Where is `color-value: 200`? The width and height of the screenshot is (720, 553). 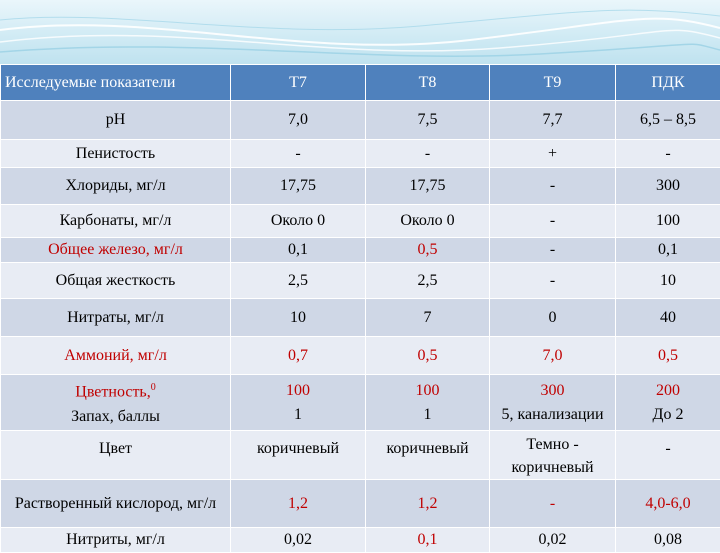 color-value: 200 is located at coordinates (668, 390).